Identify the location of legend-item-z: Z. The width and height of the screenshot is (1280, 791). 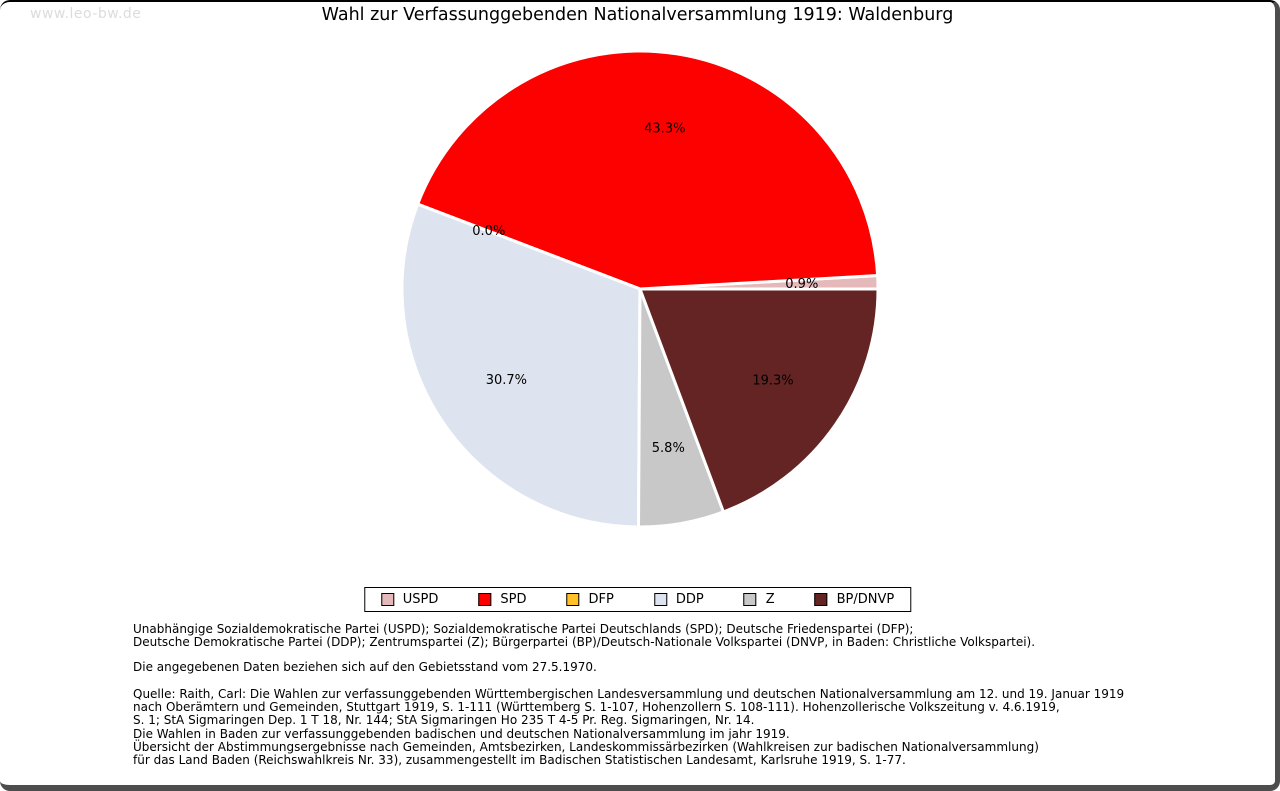
(759, 599).